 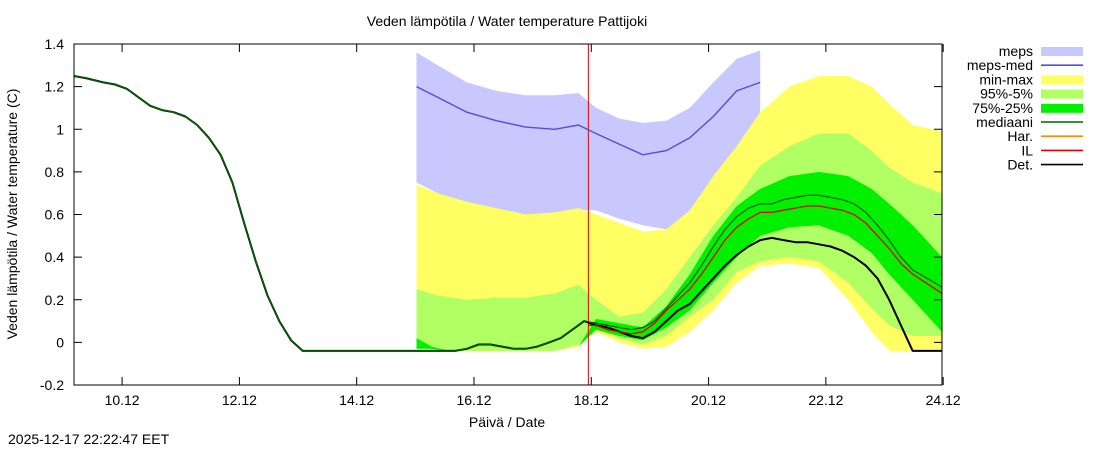 What do you see at coordinates (356, 400) in the screenshot?
I see `x-tick-label: 14.12` at bounding box center [356, 400].